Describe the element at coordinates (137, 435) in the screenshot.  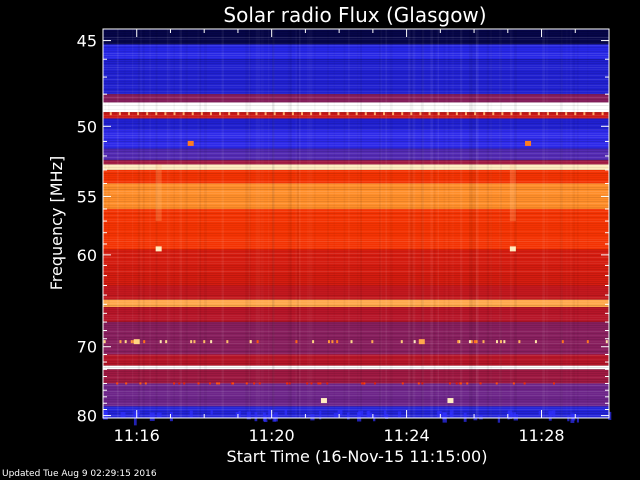
I see `x-tick-label: 11:16` at that location.